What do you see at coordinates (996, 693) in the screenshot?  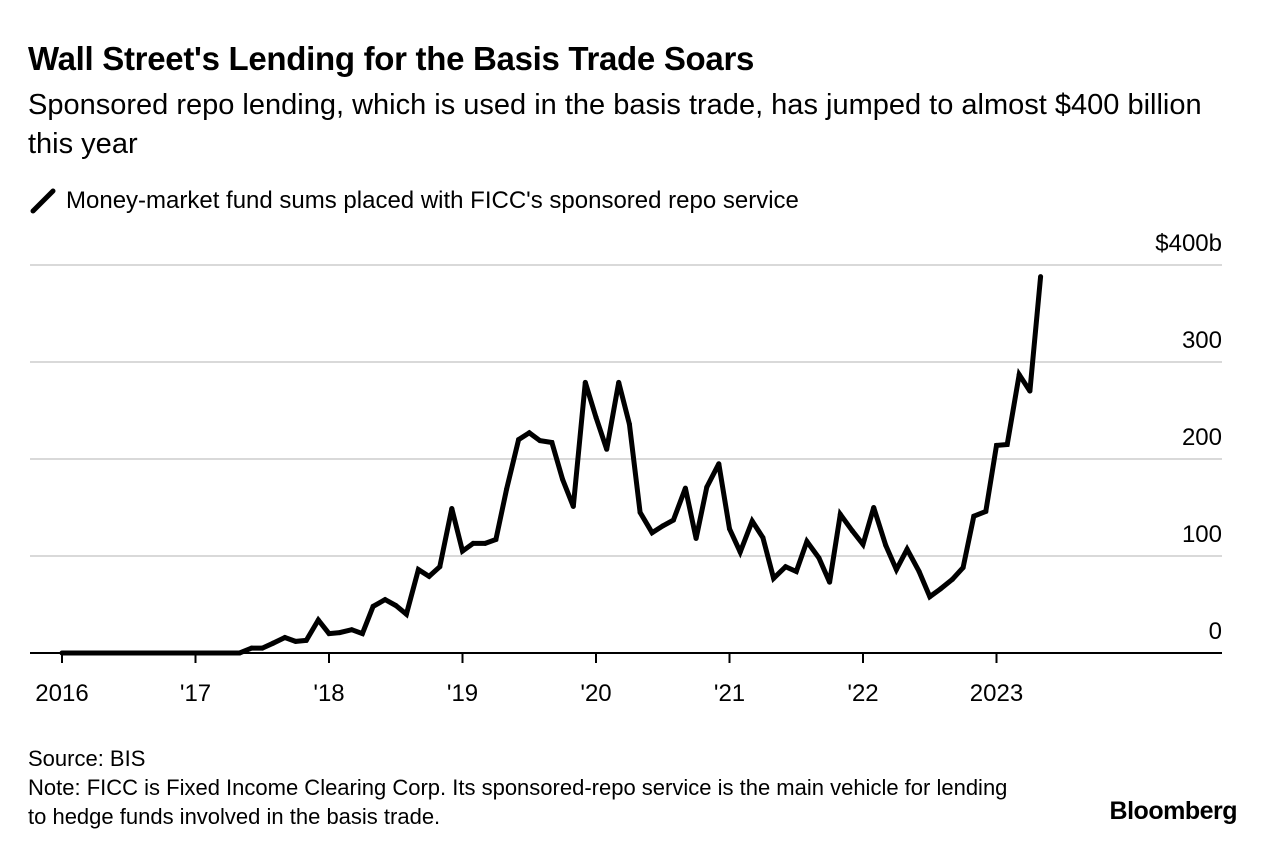 I see `x-tick-label: 2023` at bounding box center [996, 693].